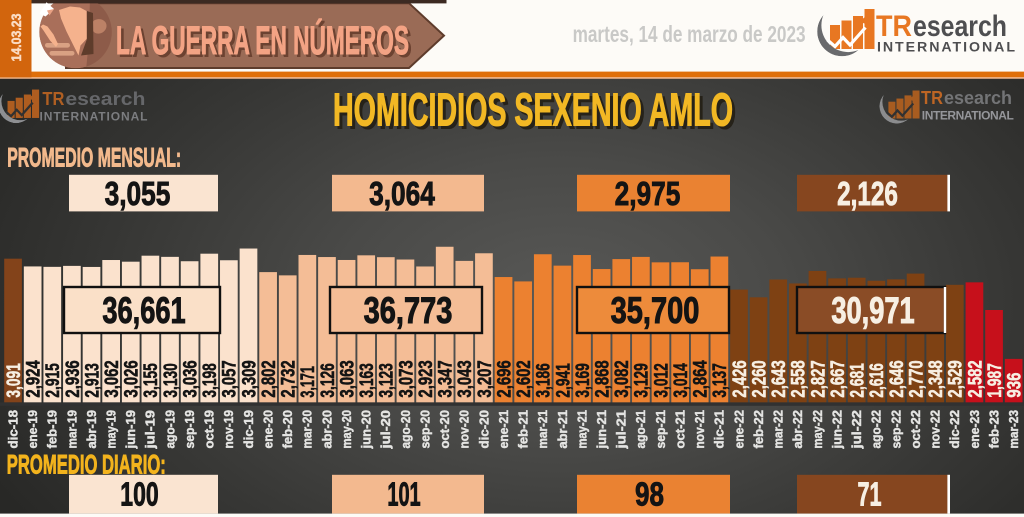 This screenshot has height=517, width=1024. Describe the element at coordinates (975, 378) in the screenshot. I see `svg-text: 2,582` at that location.